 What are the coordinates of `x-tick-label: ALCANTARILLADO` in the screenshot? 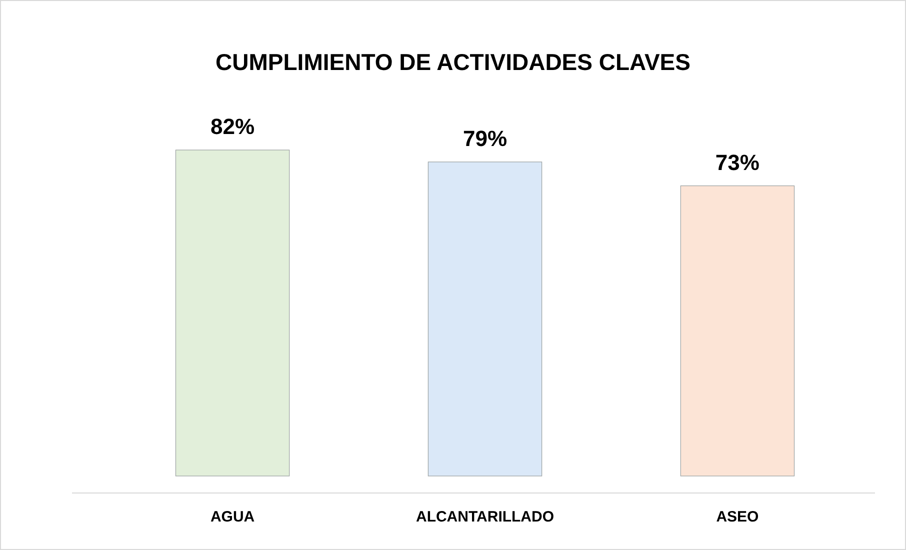 It's located at (485, 517).